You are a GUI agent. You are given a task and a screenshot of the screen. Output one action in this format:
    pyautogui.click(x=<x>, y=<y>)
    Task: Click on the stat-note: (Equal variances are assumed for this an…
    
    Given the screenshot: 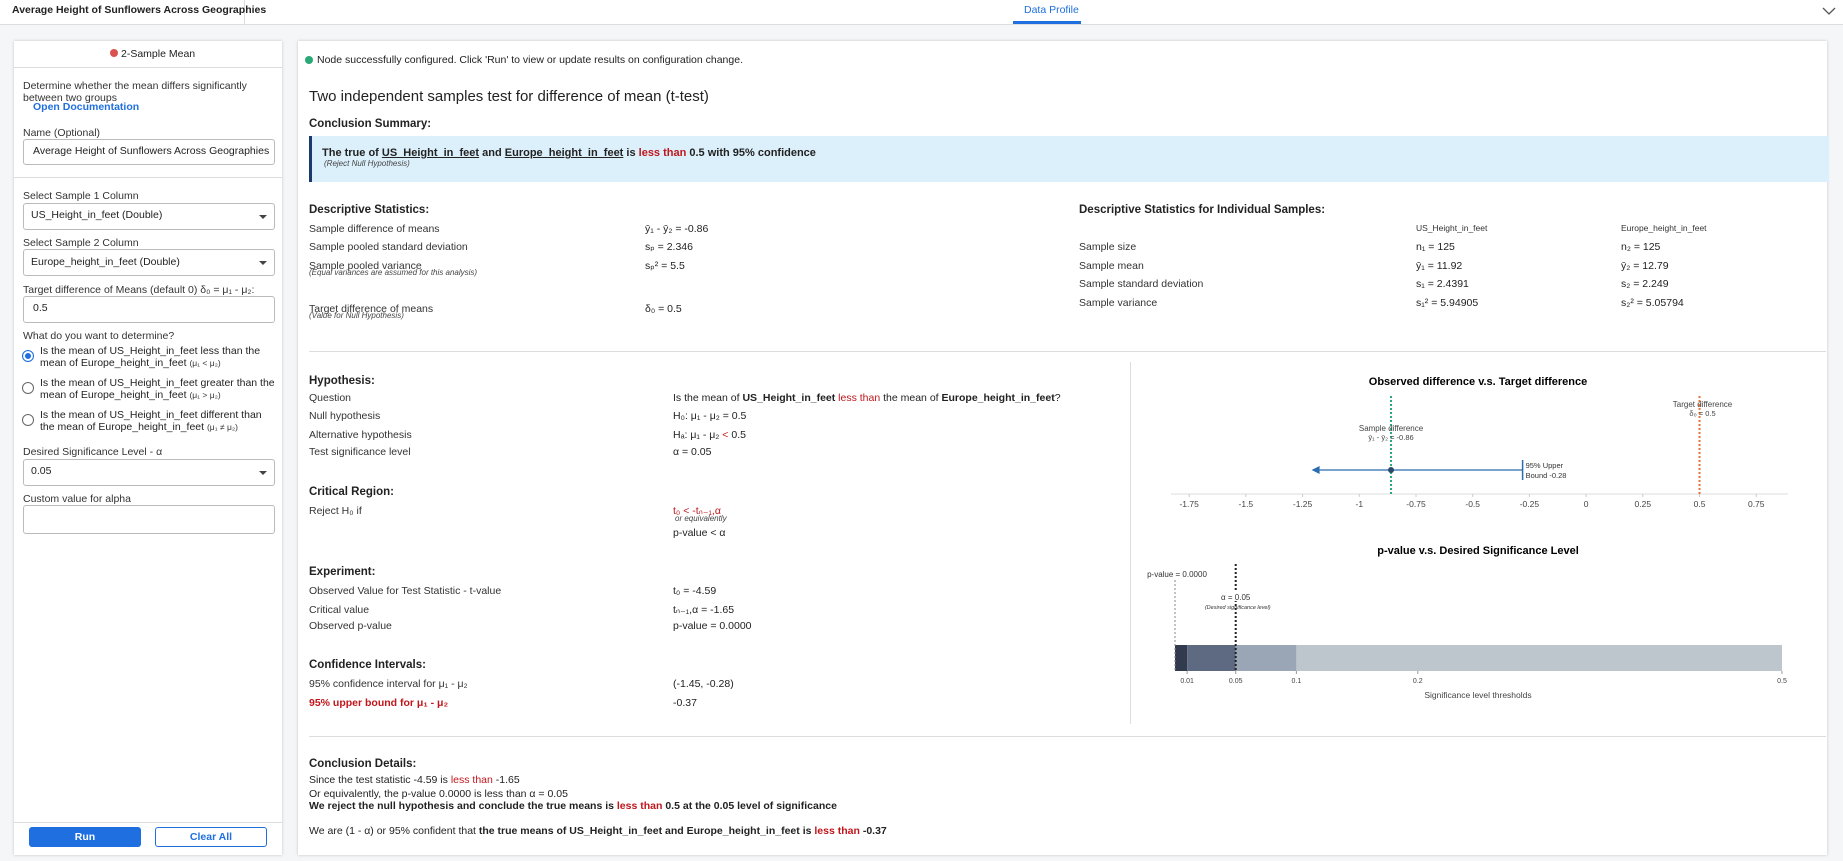 What is the action you would take?
    pyautogui.click(x=393, y=272)
    